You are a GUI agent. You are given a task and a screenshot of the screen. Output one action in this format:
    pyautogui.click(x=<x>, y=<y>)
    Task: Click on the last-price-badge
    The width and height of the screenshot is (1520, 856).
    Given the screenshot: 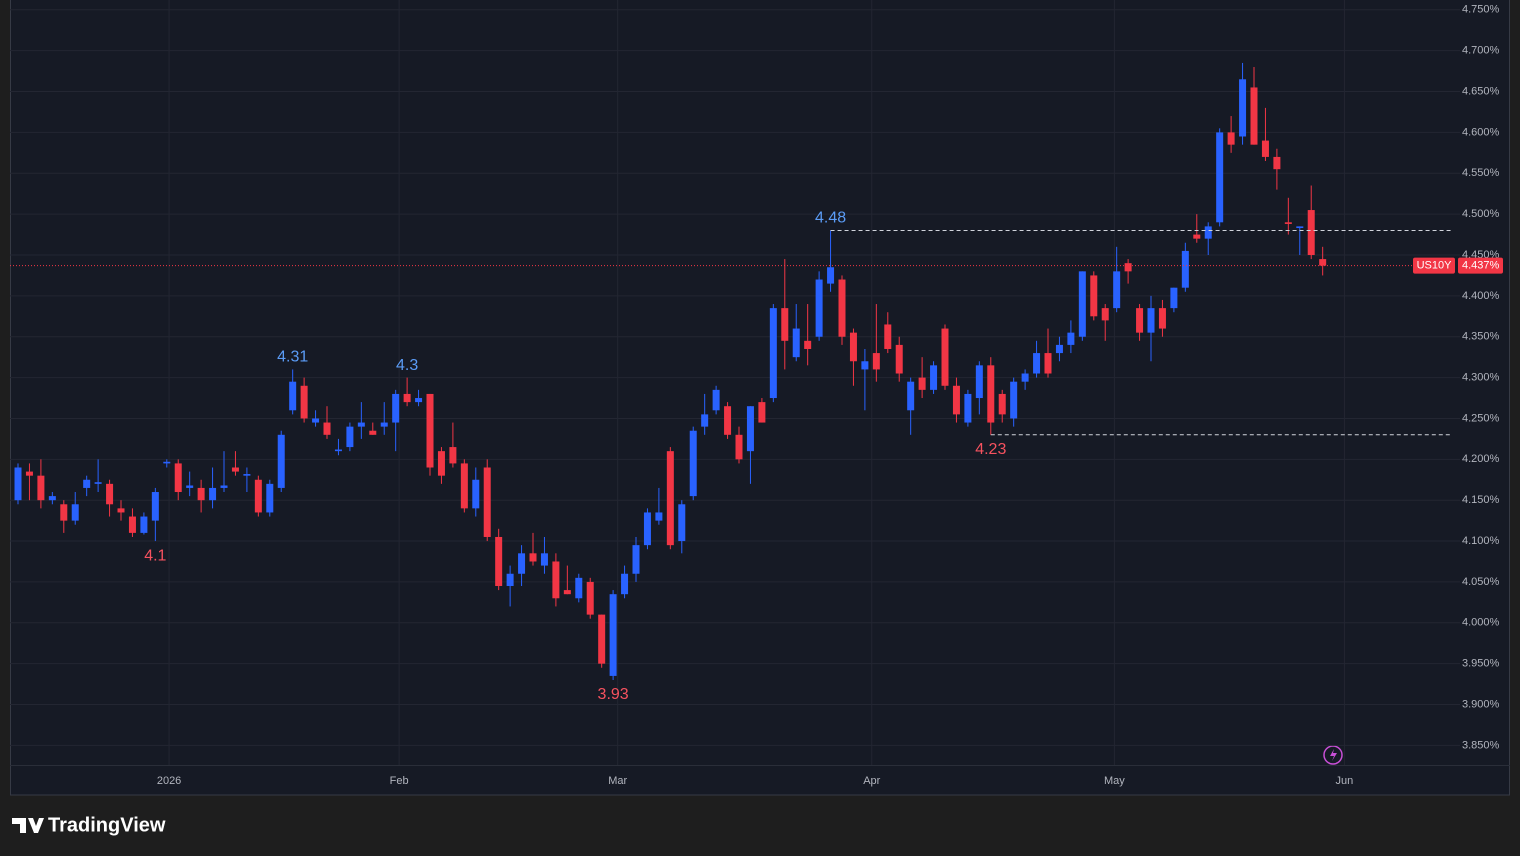 What is the action you would take?
    pyautogui.click(x=1480, y=265)
    